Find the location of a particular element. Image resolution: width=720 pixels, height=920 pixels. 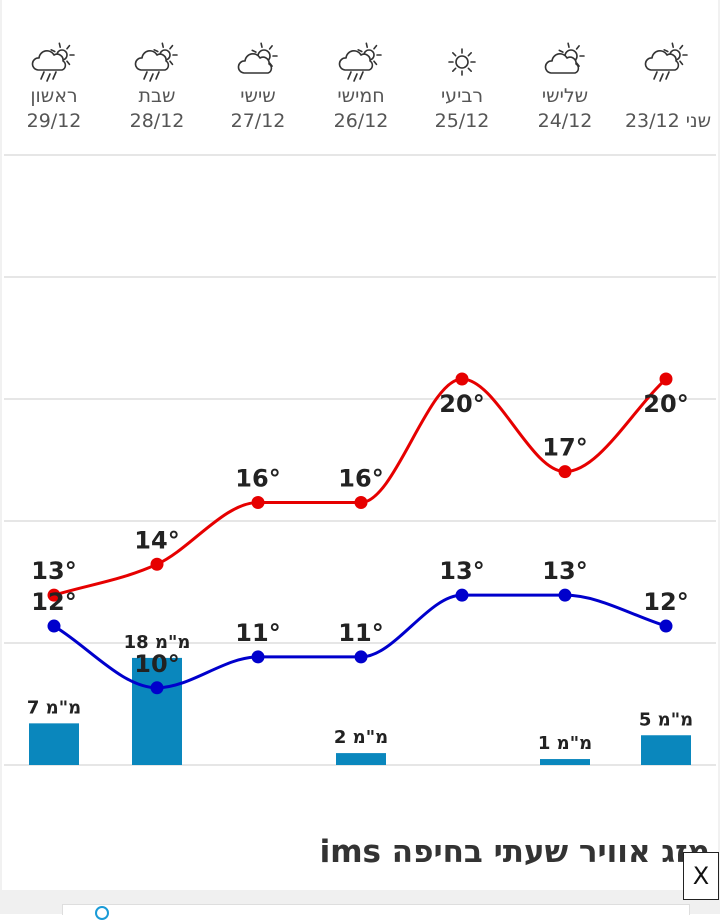

sun-icon is located at coordinates (462, 62).